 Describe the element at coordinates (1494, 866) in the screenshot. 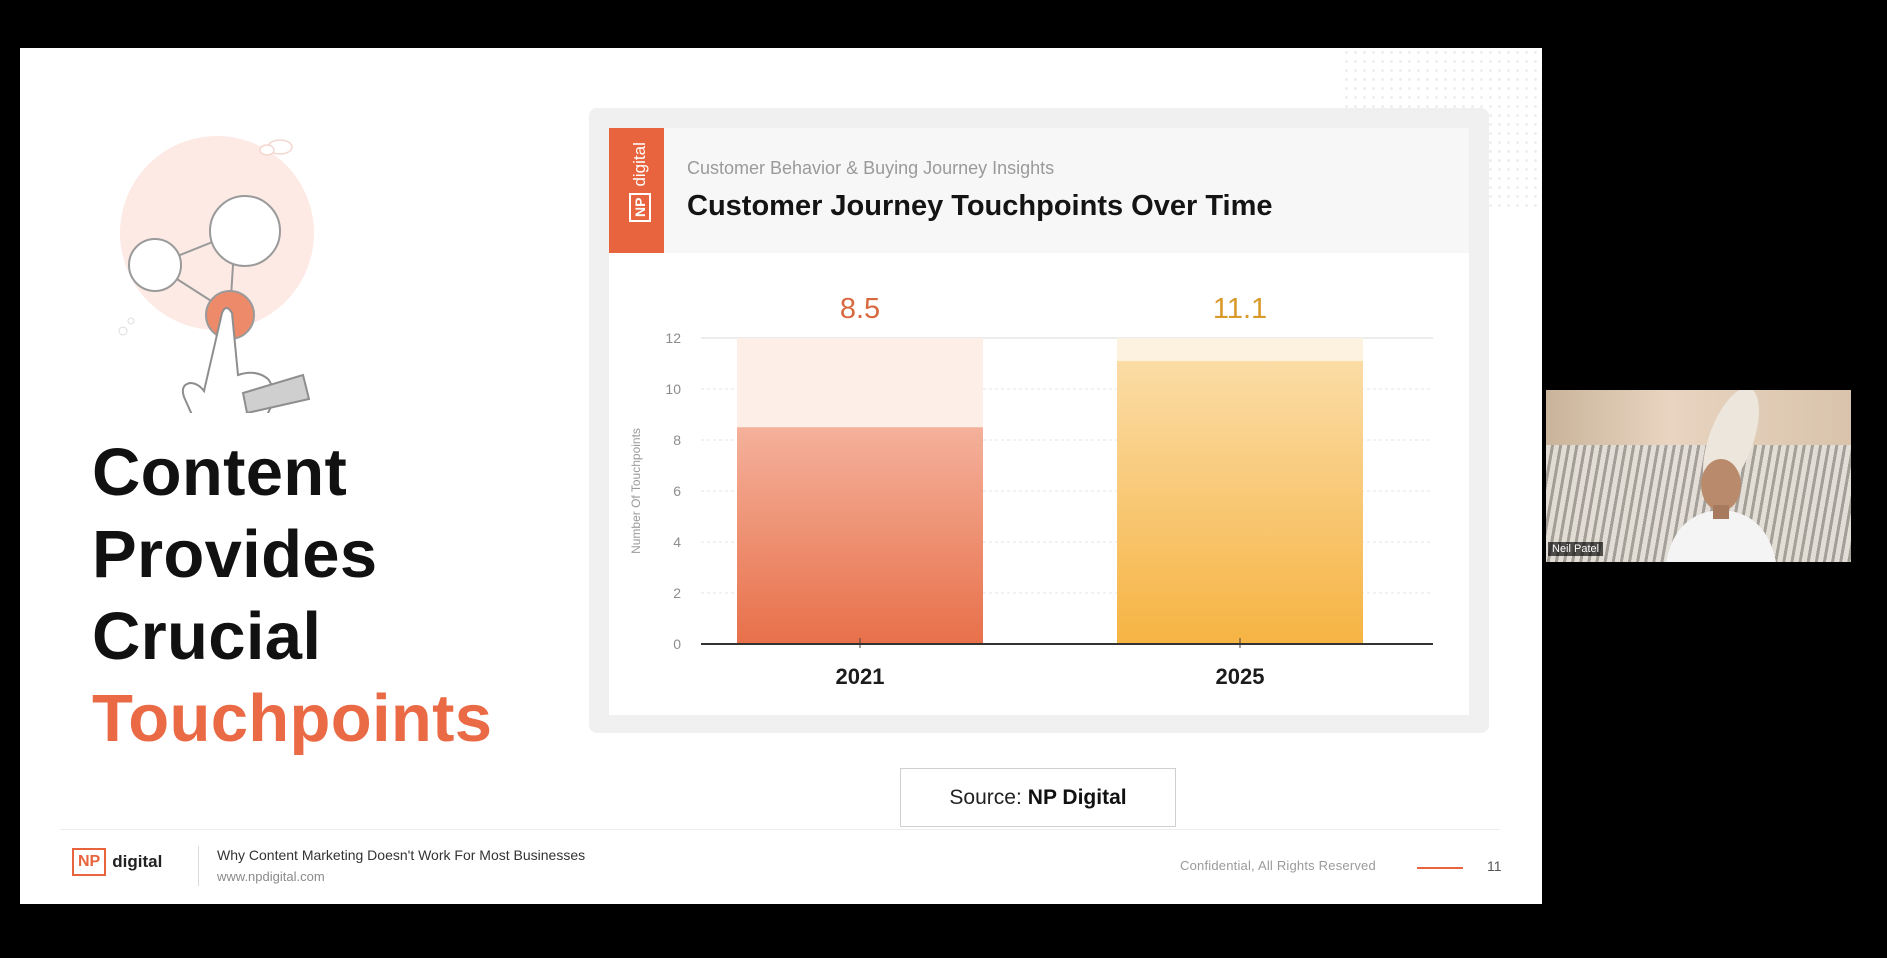

I see `page-number: 11` at that location.